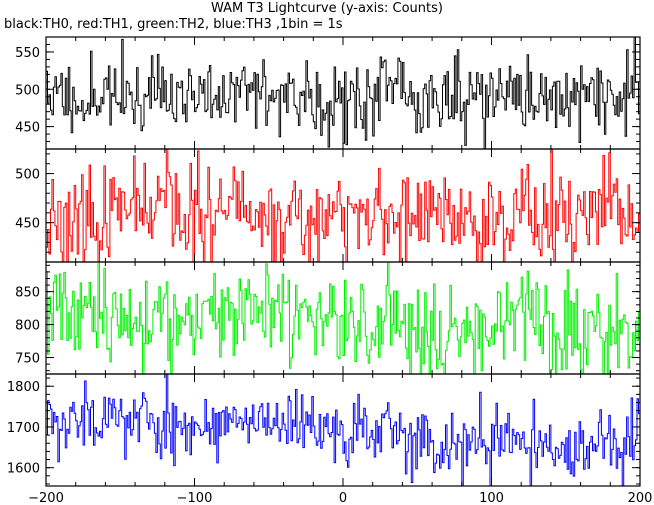  What do you see at coordinates (27, 326) in the screenshot?
I see `y-tick-label: 800` at bounding box center [27, 326].